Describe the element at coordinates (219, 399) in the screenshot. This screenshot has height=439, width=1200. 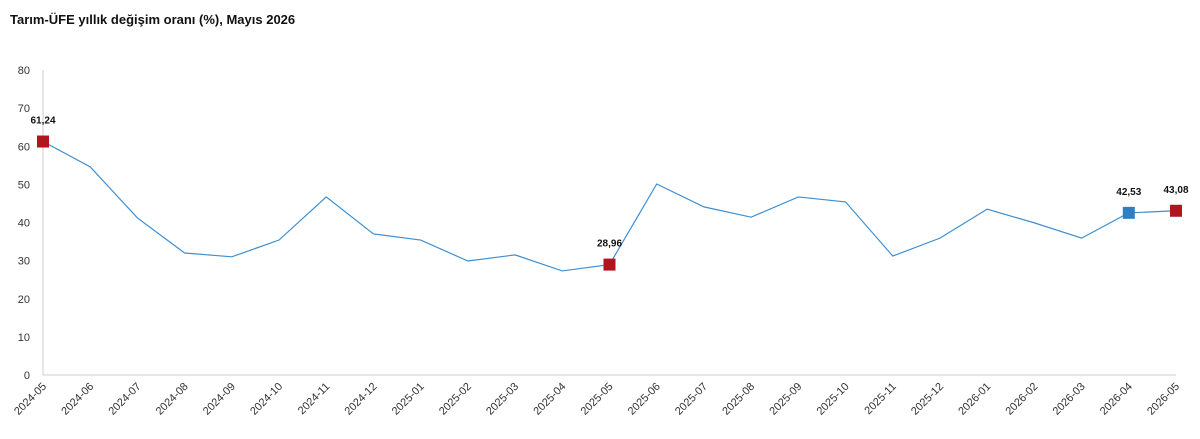
I see `x-tick-label: 2024-09` at that location.